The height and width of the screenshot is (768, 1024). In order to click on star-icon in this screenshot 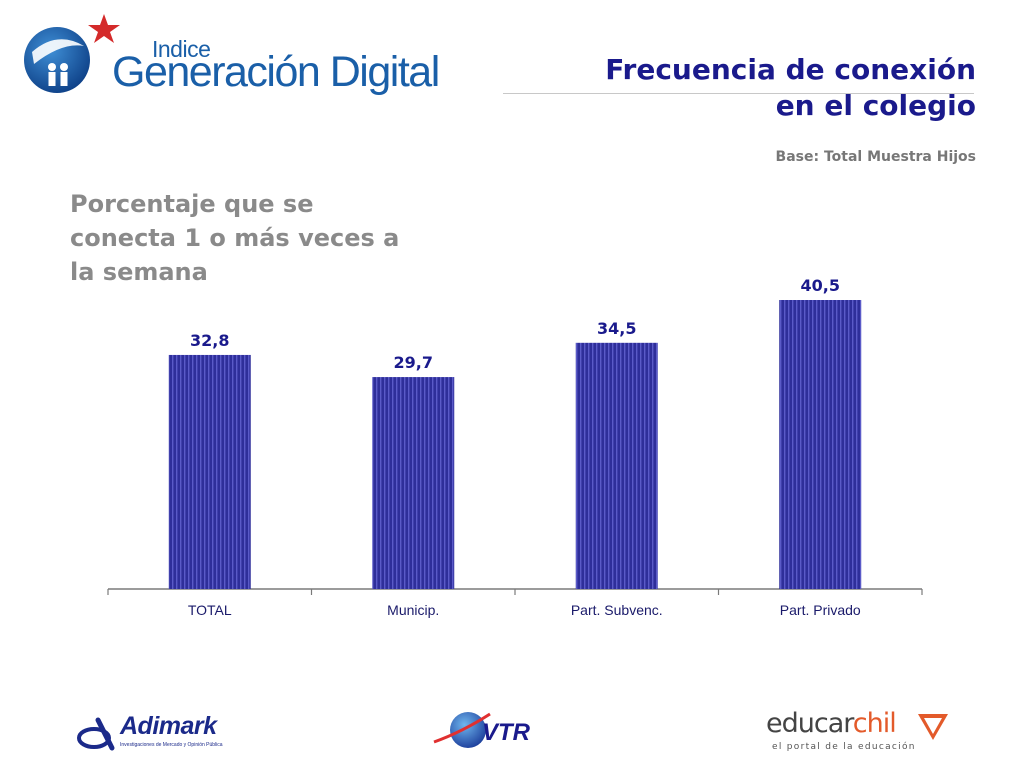, I will do `click(104, 28)`.